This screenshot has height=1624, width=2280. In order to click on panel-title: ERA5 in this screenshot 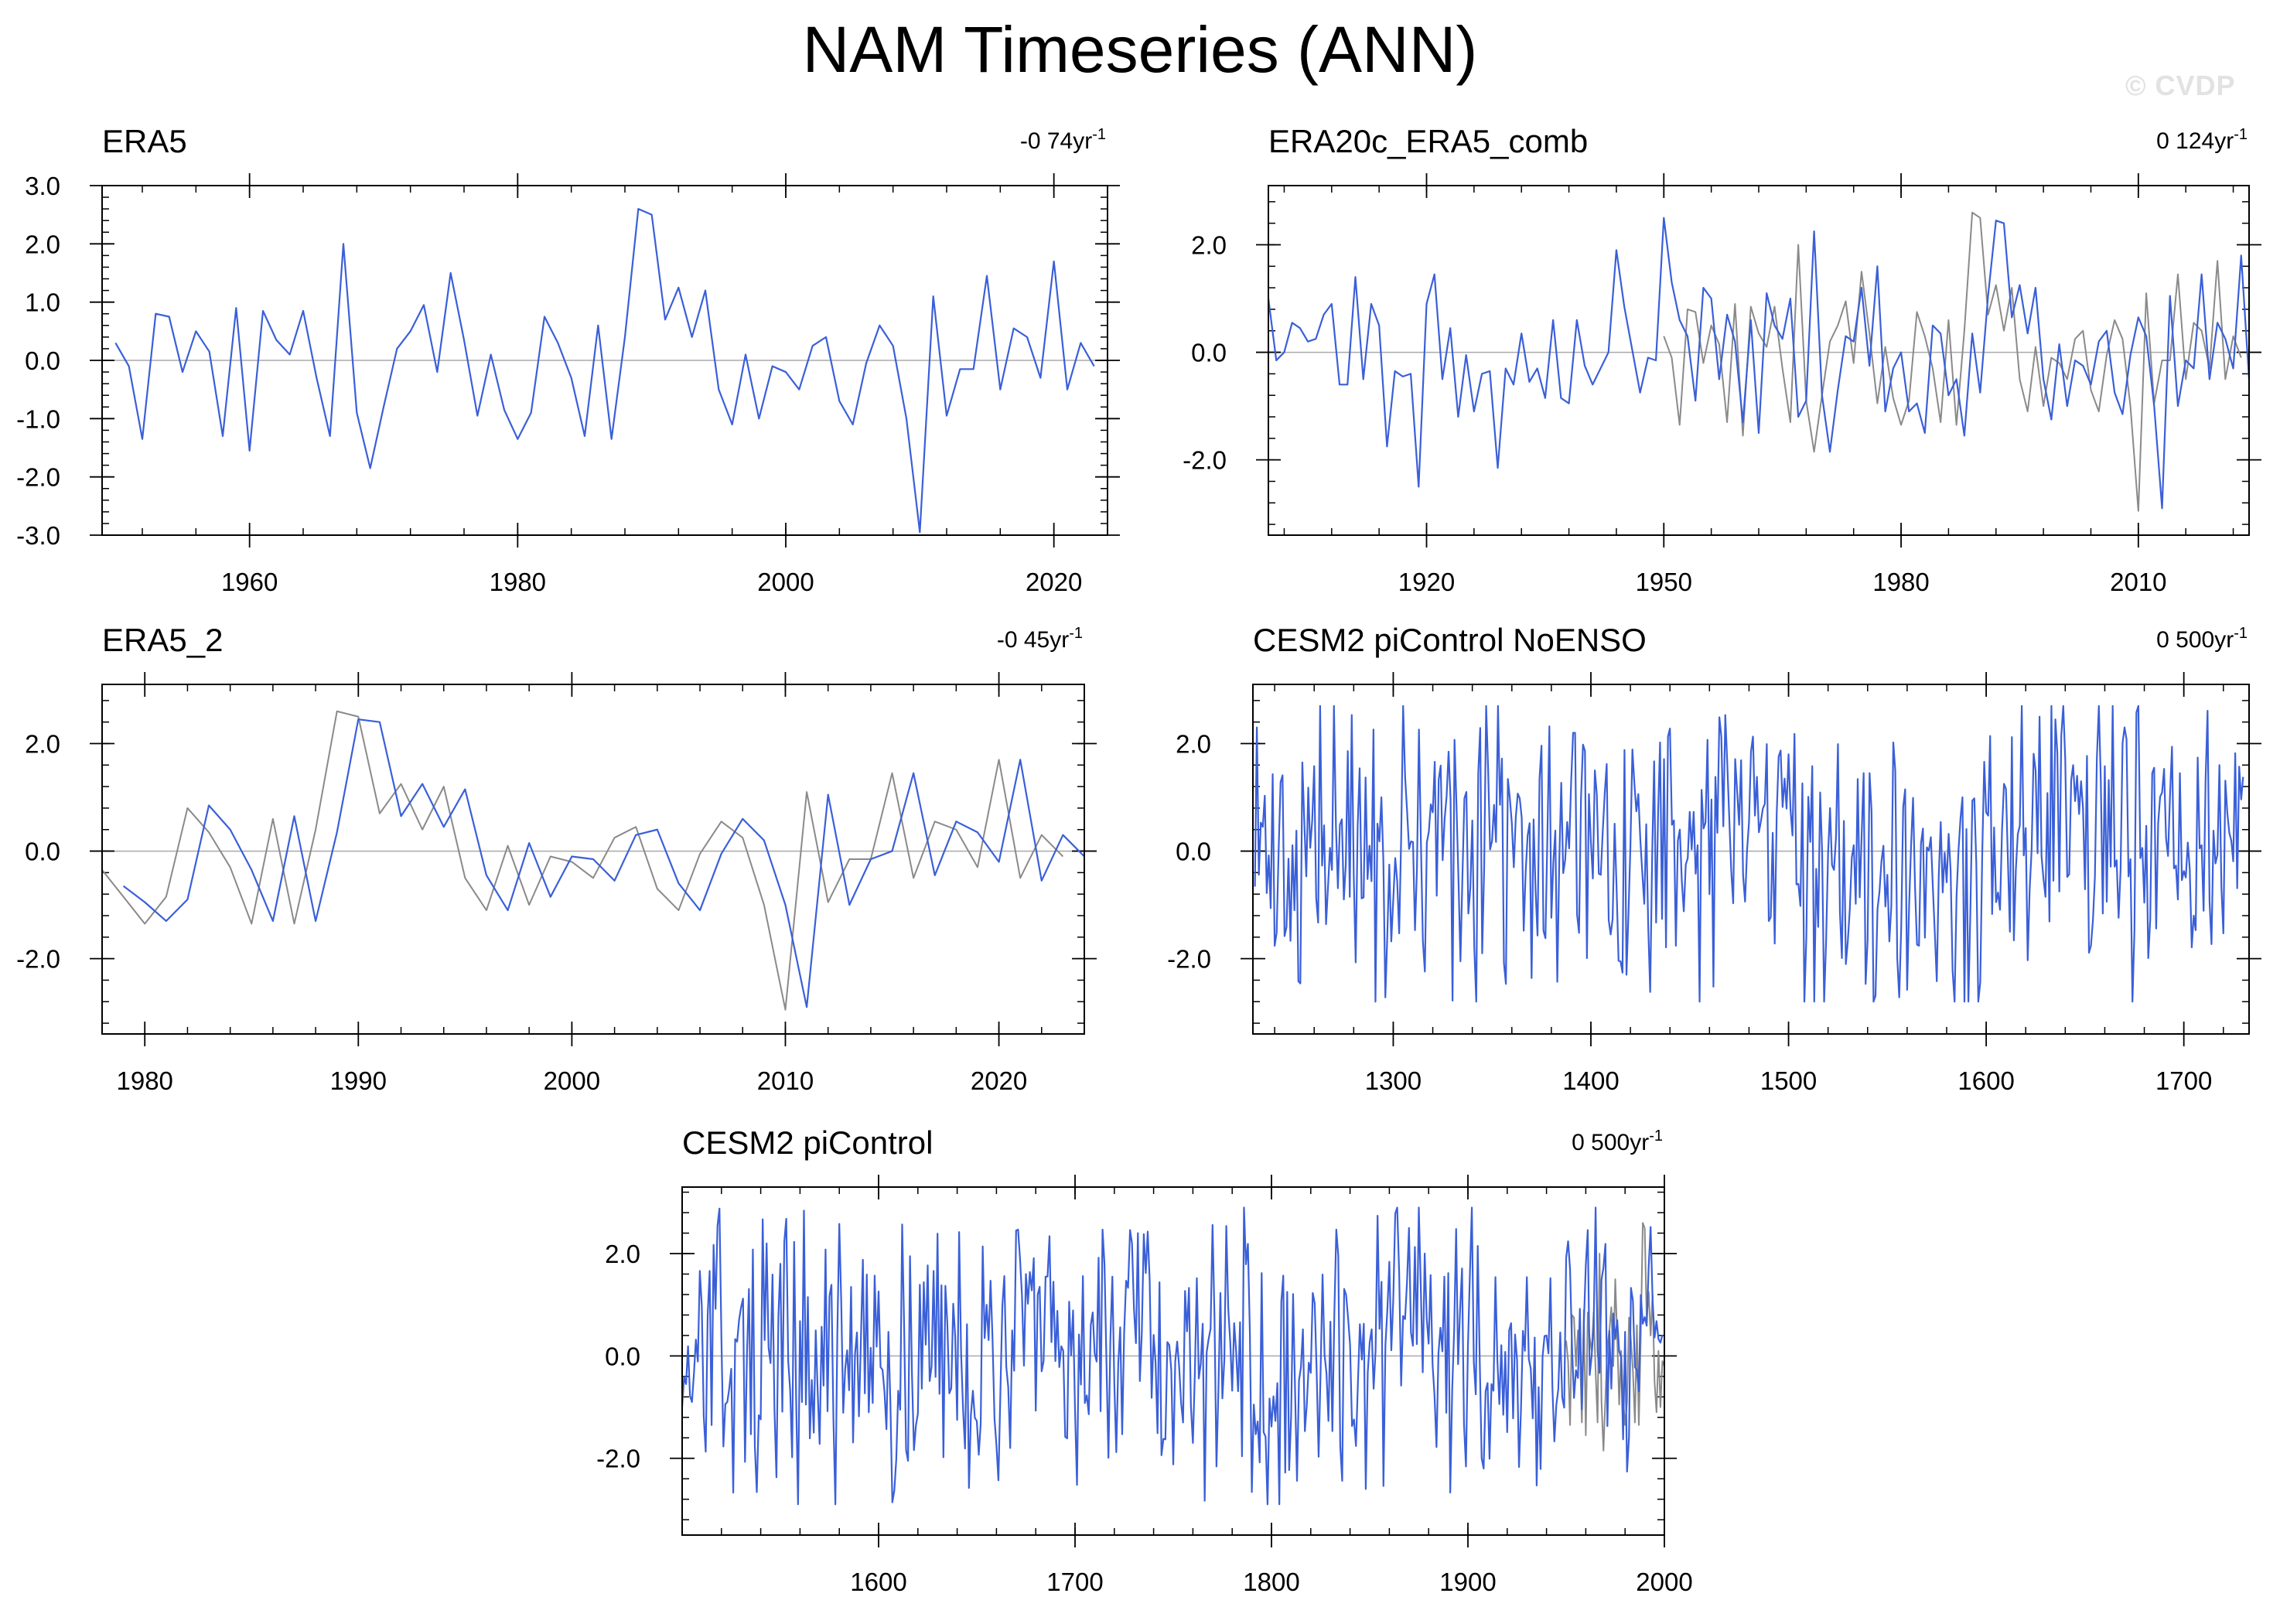, I will do `click(144, 141)`.